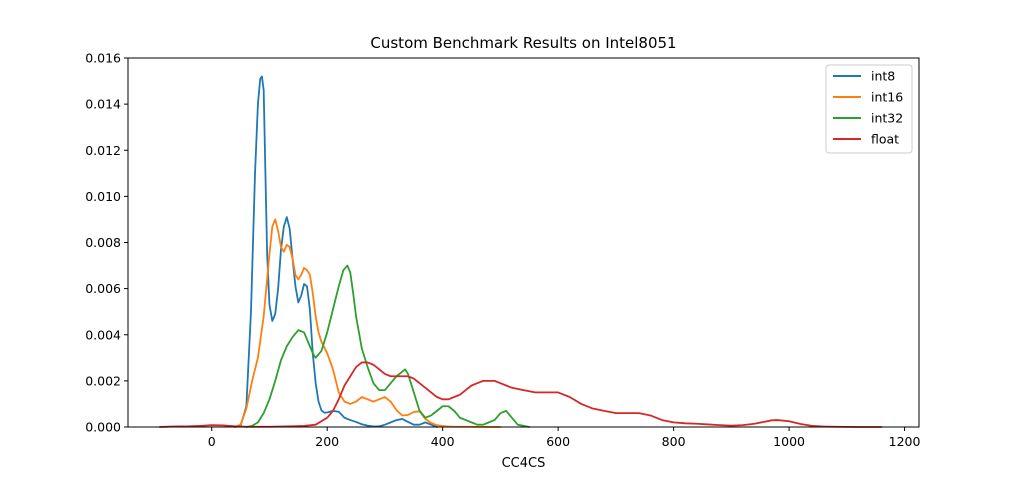 The height and width of the screenshot is (480, 1021). I want to click on y-tick-label: 0.012, so click(103, 150).